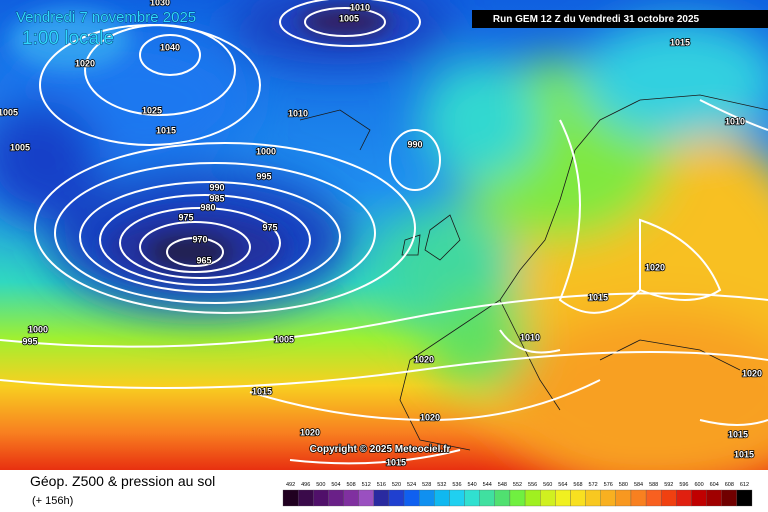 This screenshot has height=512, width=768. Describe the element at coordinates (335, 485) in the screenshot. I see `scale-label: 504` at that location.